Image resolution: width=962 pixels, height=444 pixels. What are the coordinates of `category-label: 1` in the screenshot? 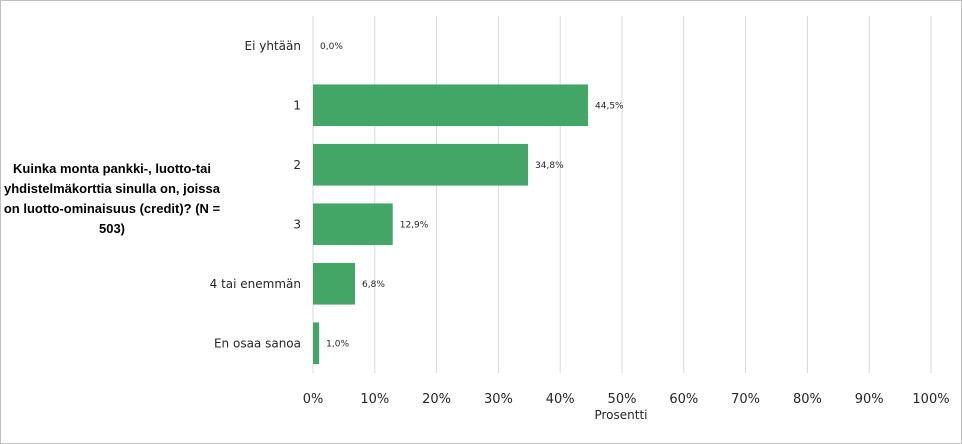 It's located at (297, 105).